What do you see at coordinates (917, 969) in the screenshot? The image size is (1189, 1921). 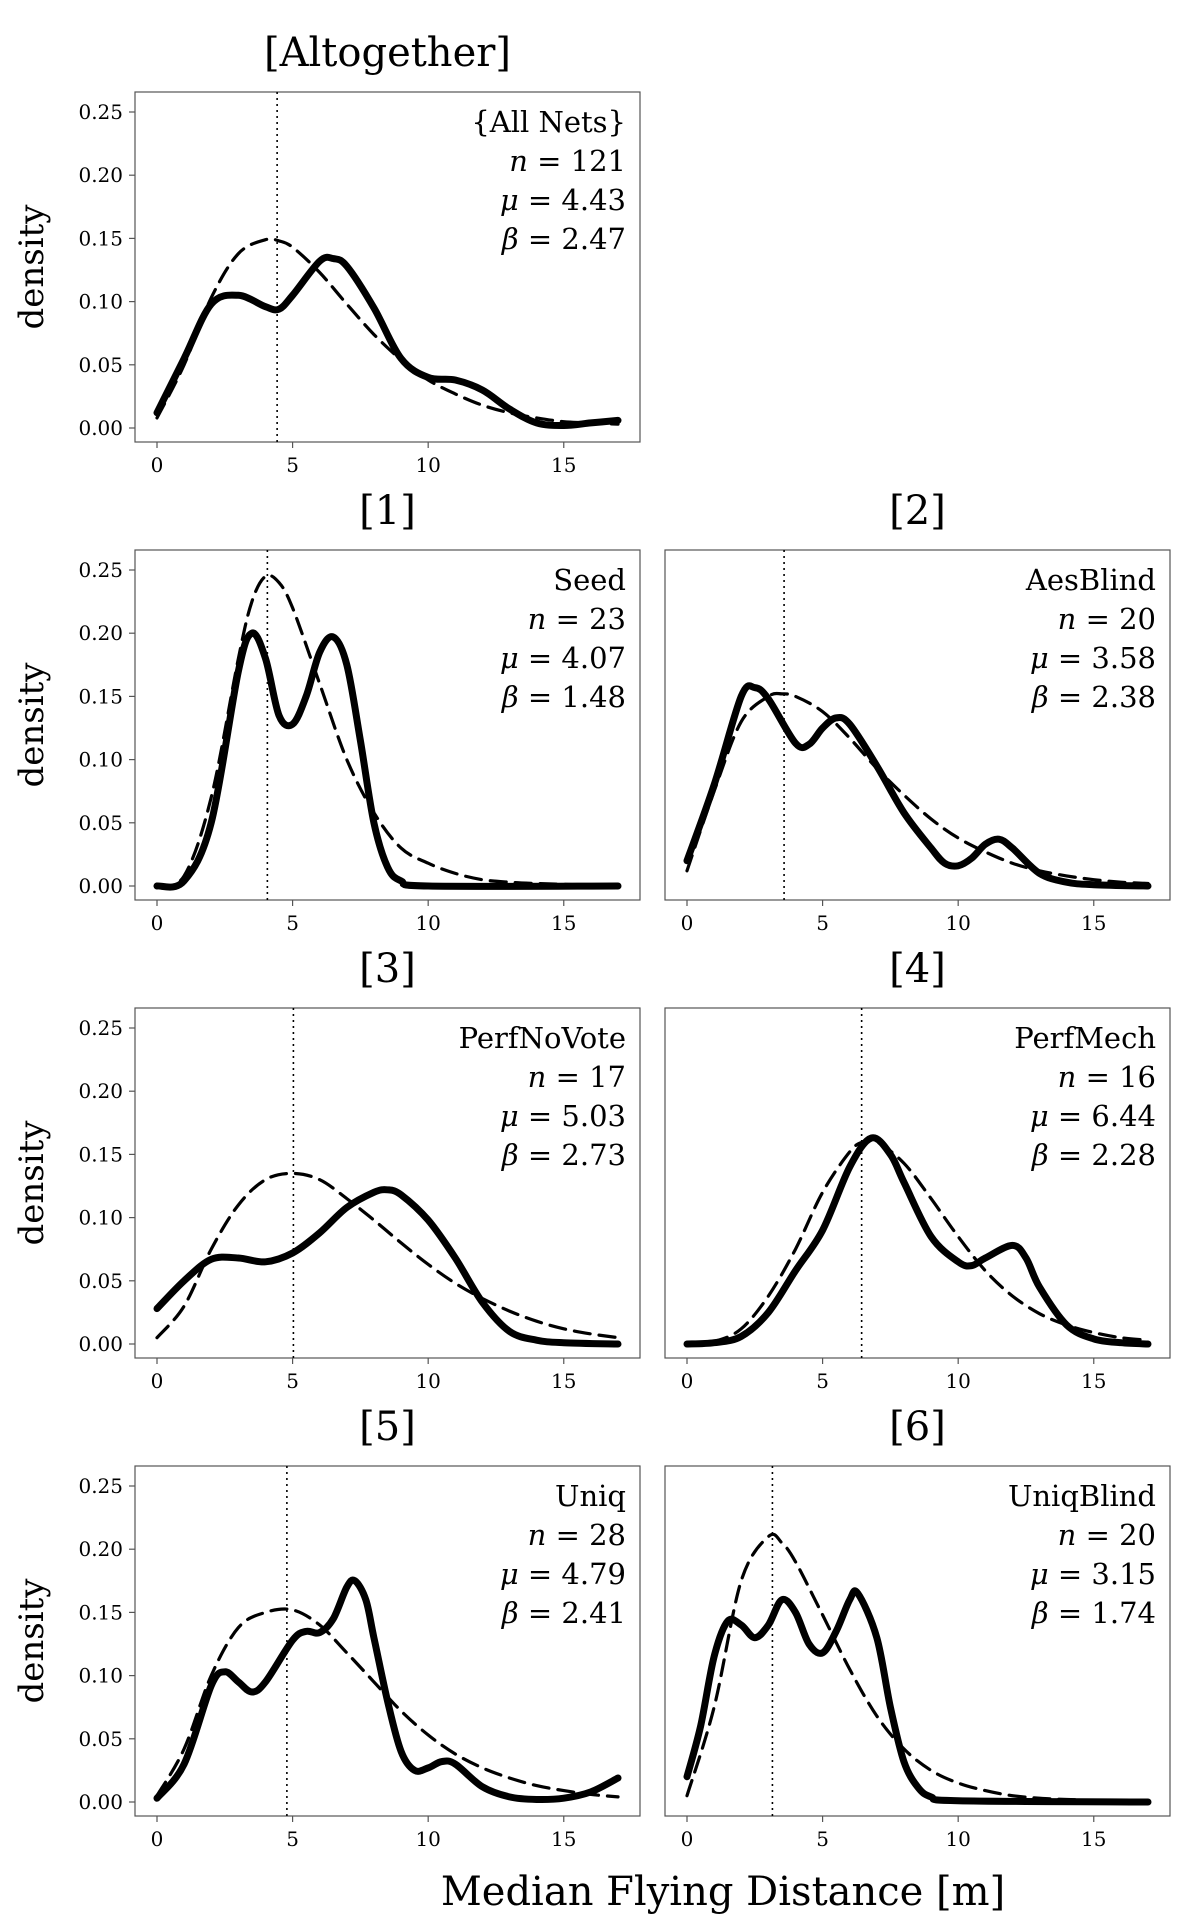 I see `panel-title: [4]` at bounding box center [917, 969].